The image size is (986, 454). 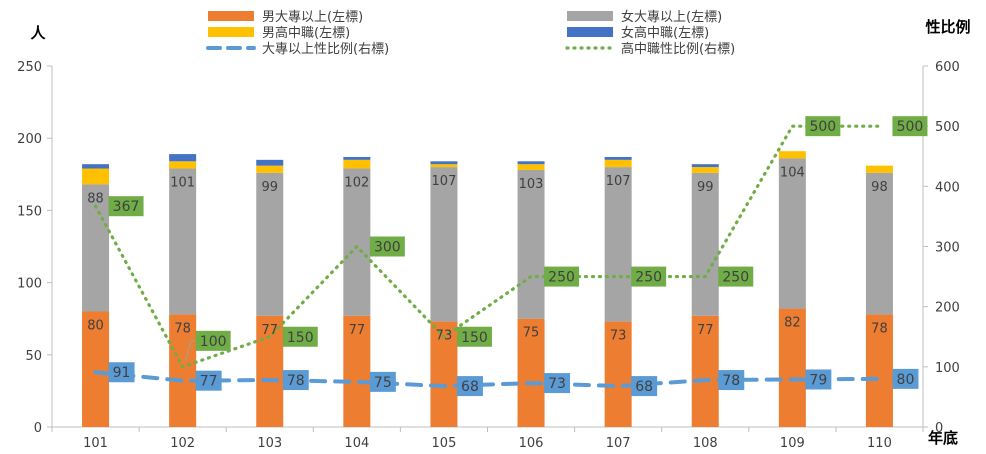 What do you see at coordinates (312, 17) in the screenshot?
I see `legend-label: 男大專以上(左標)` at bounding box center [312, 17].